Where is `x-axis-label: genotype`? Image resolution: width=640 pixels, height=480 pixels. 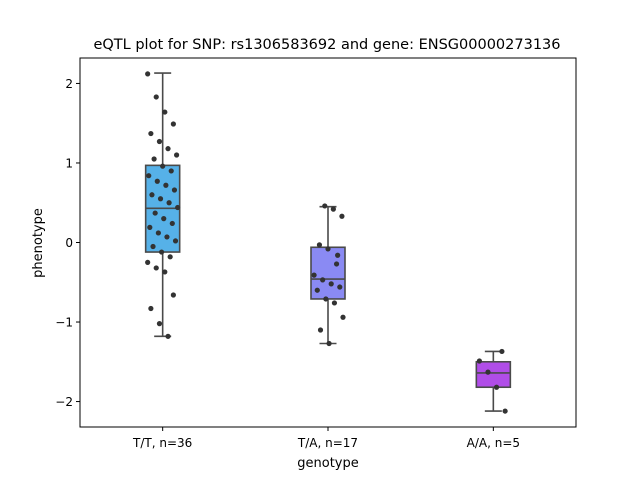
x-axis-label: genotype is located at coordinates (327, 463).